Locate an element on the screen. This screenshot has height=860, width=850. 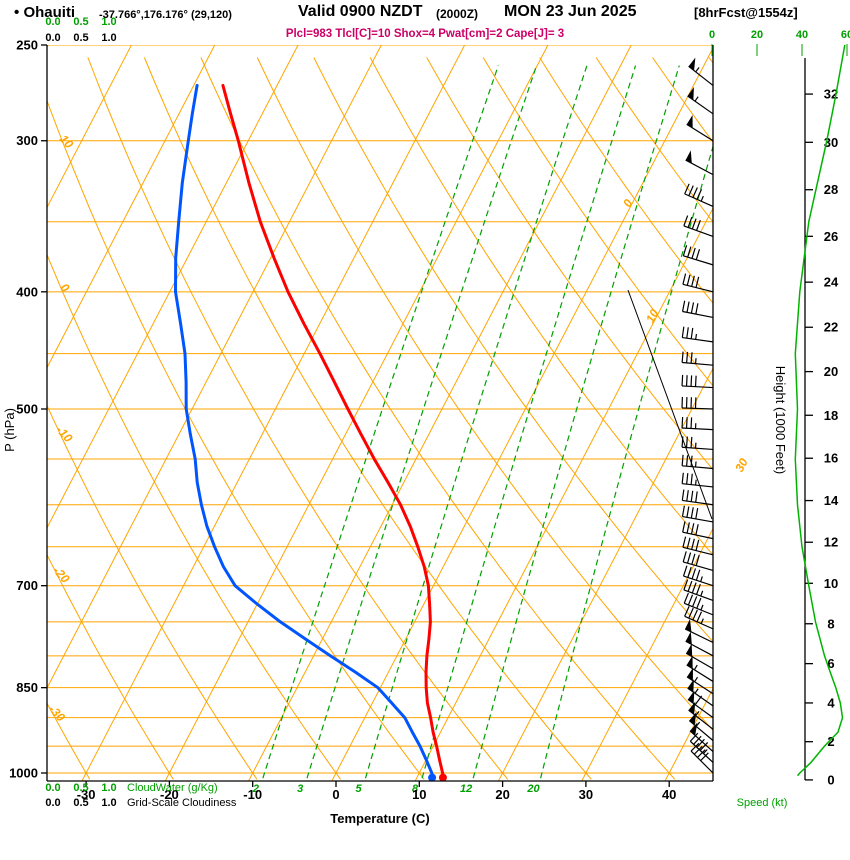
height-tick-label: 12 is located at coordinates (831, 542).